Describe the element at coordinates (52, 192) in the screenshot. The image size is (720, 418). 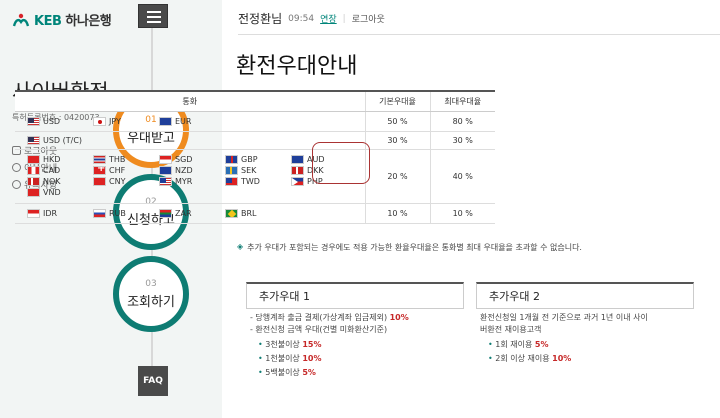
I see `currency-code: VND` at that location.